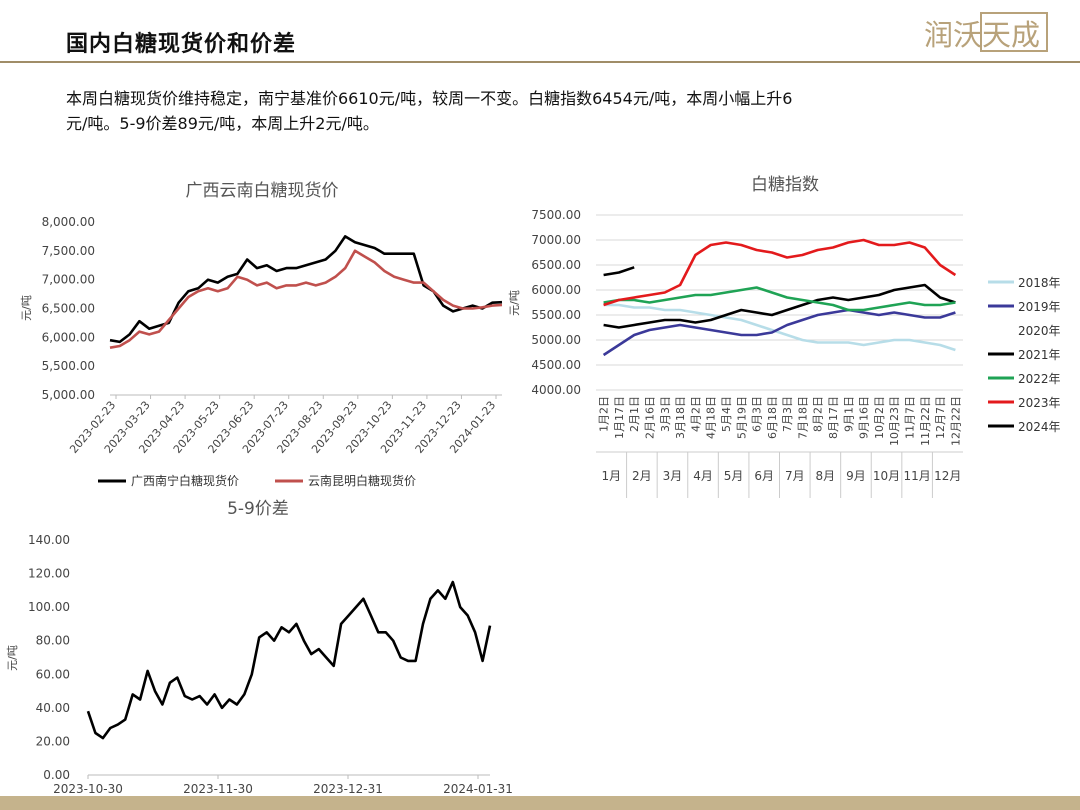  I want to click on x-tick-label: 1月17日, so click(619, 417).